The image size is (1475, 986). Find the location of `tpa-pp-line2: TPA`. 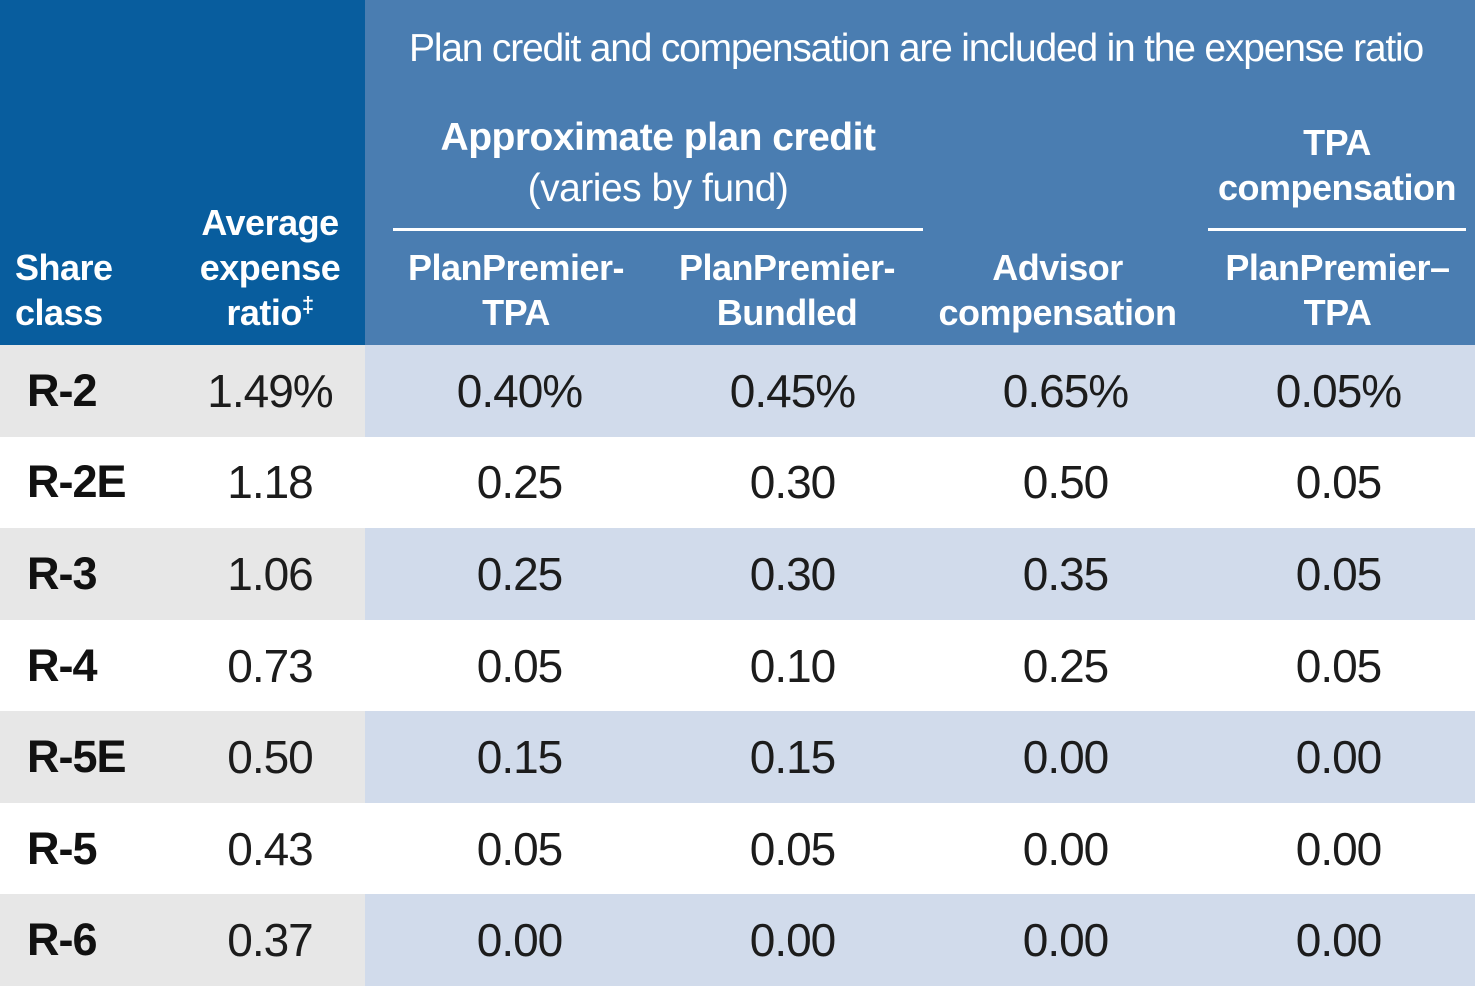

tpa-pp-line2: TPA is located at coordinates (1337, 312).